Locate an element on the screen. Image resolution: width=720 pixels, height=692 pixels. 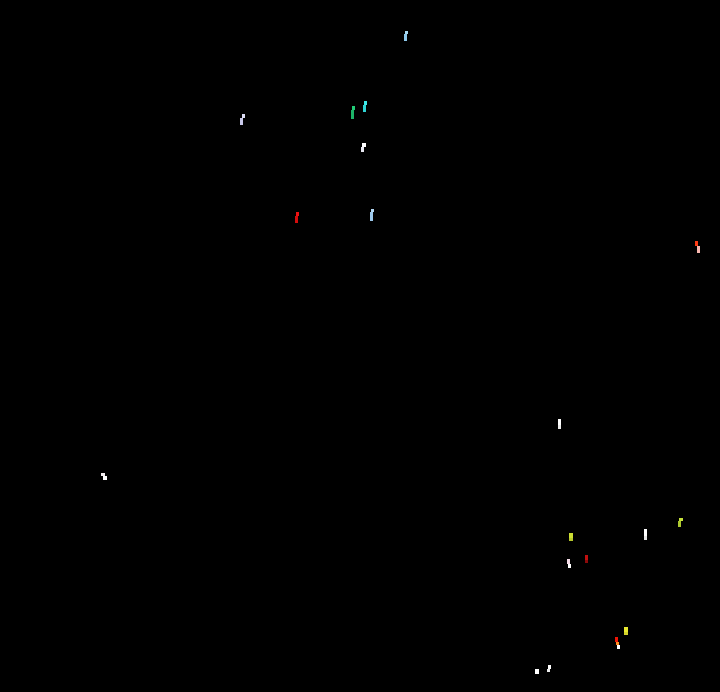
artifact-darkred-lower-right is located at coordinates (587, 559).